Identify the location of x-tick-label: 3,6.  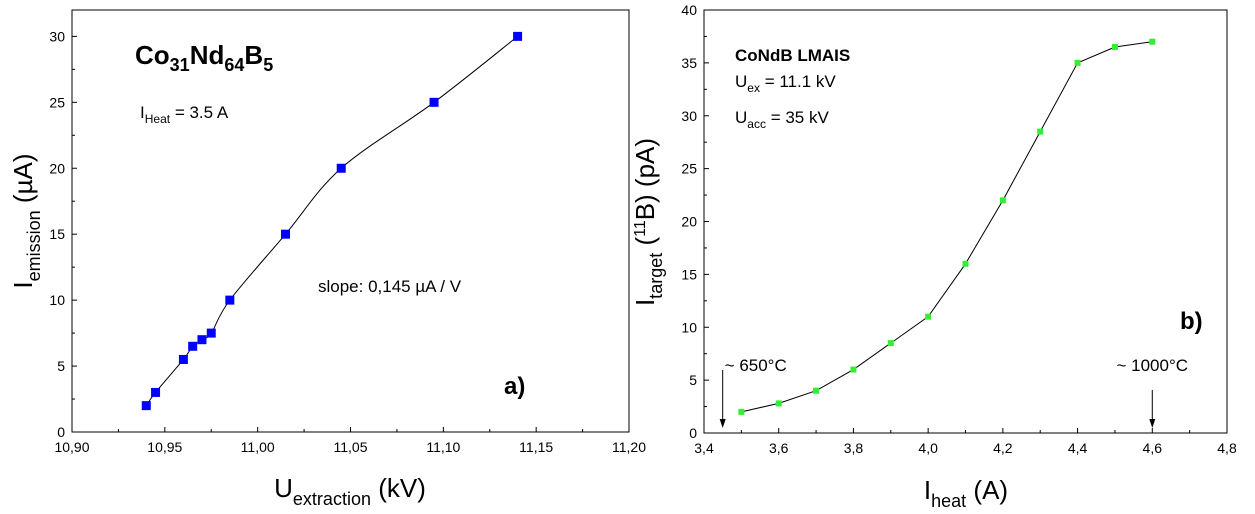
(779, 448).